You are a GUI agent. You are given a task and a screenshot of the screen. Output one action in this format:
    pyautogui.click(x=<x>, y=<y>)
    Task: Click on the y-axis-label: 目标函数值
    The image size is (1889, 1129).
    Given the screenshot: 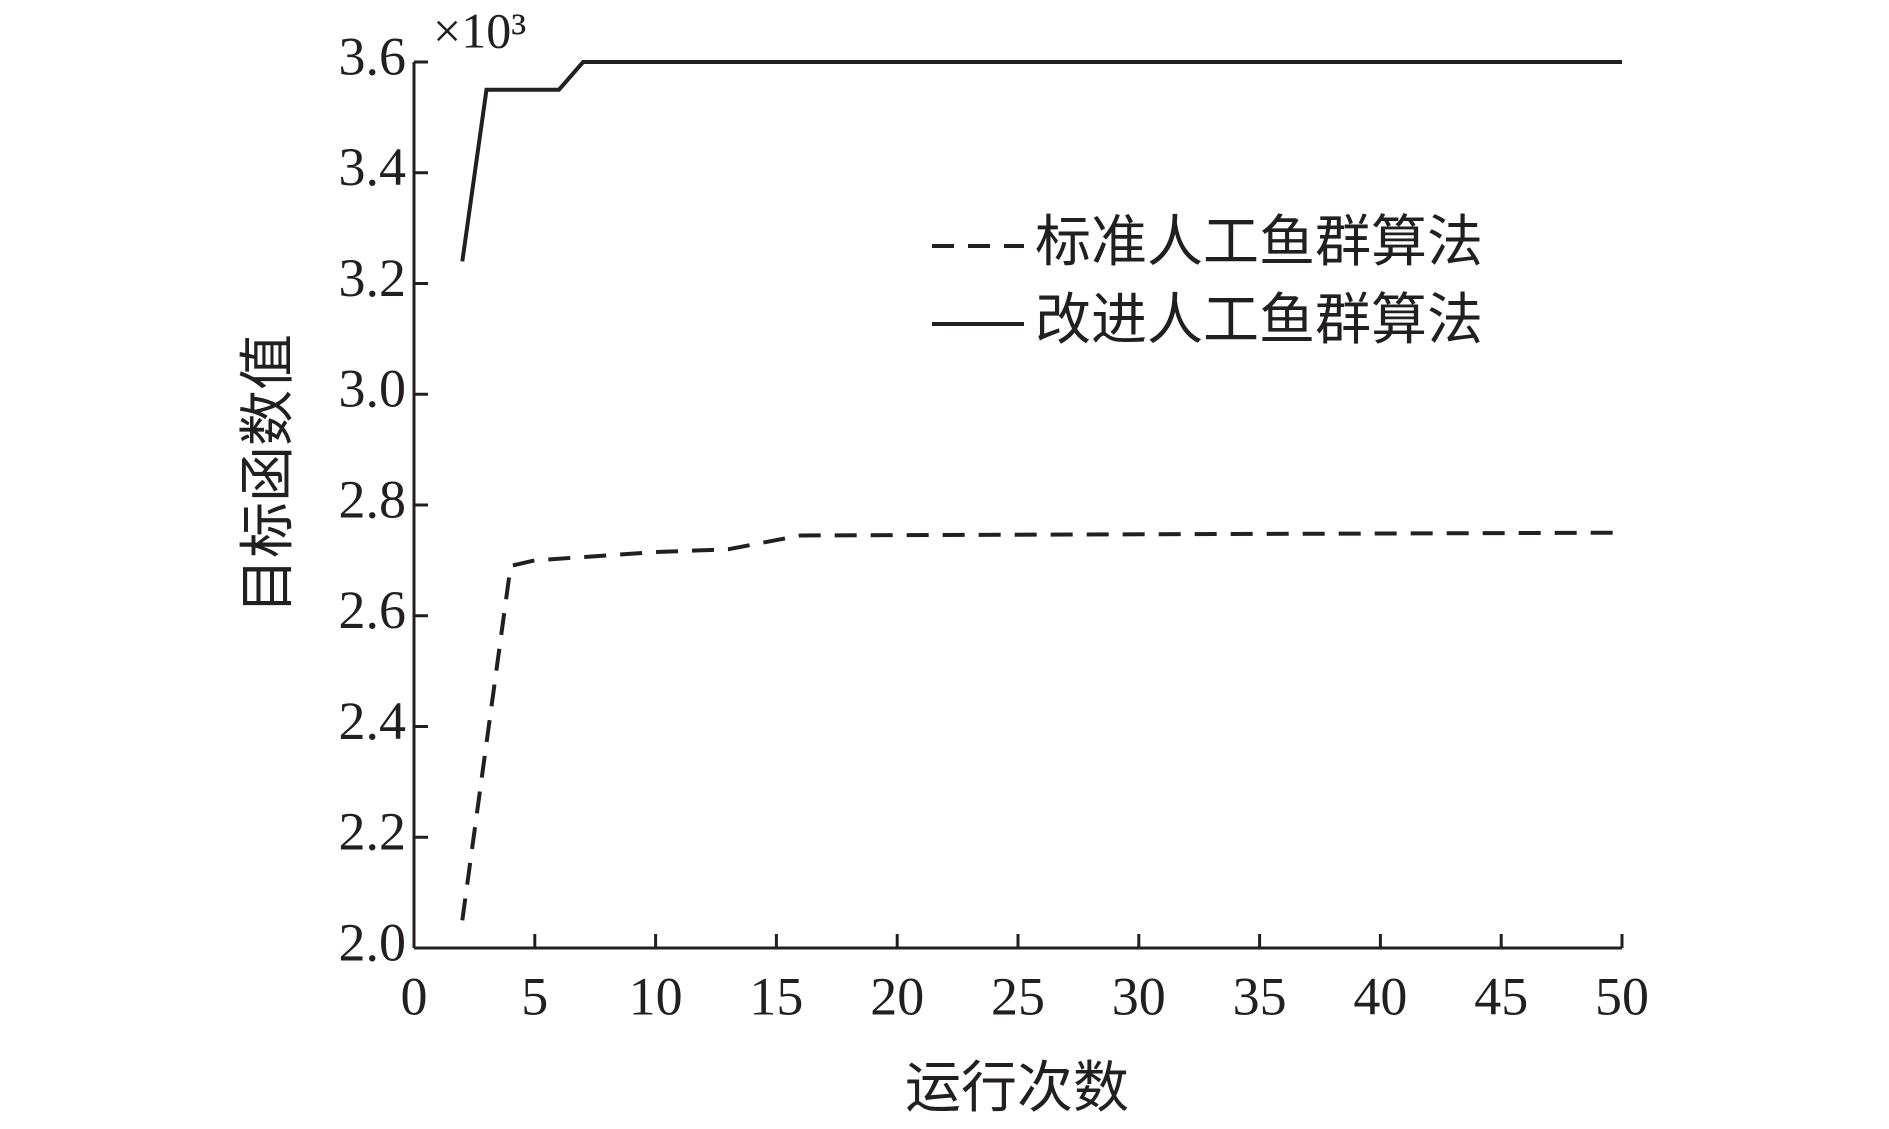 What is the action you would take?
    pyautogui.click(x=268, y=474)
    